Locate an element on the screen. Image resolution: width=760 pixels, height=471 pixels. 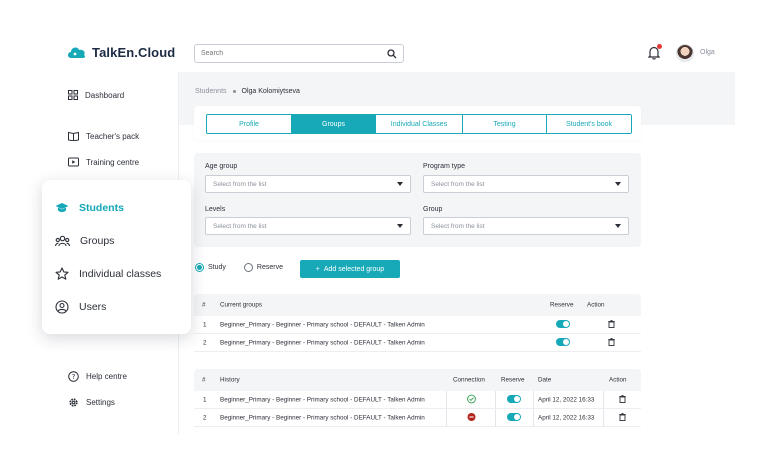
study-radio is located at coordinates (199, 267).